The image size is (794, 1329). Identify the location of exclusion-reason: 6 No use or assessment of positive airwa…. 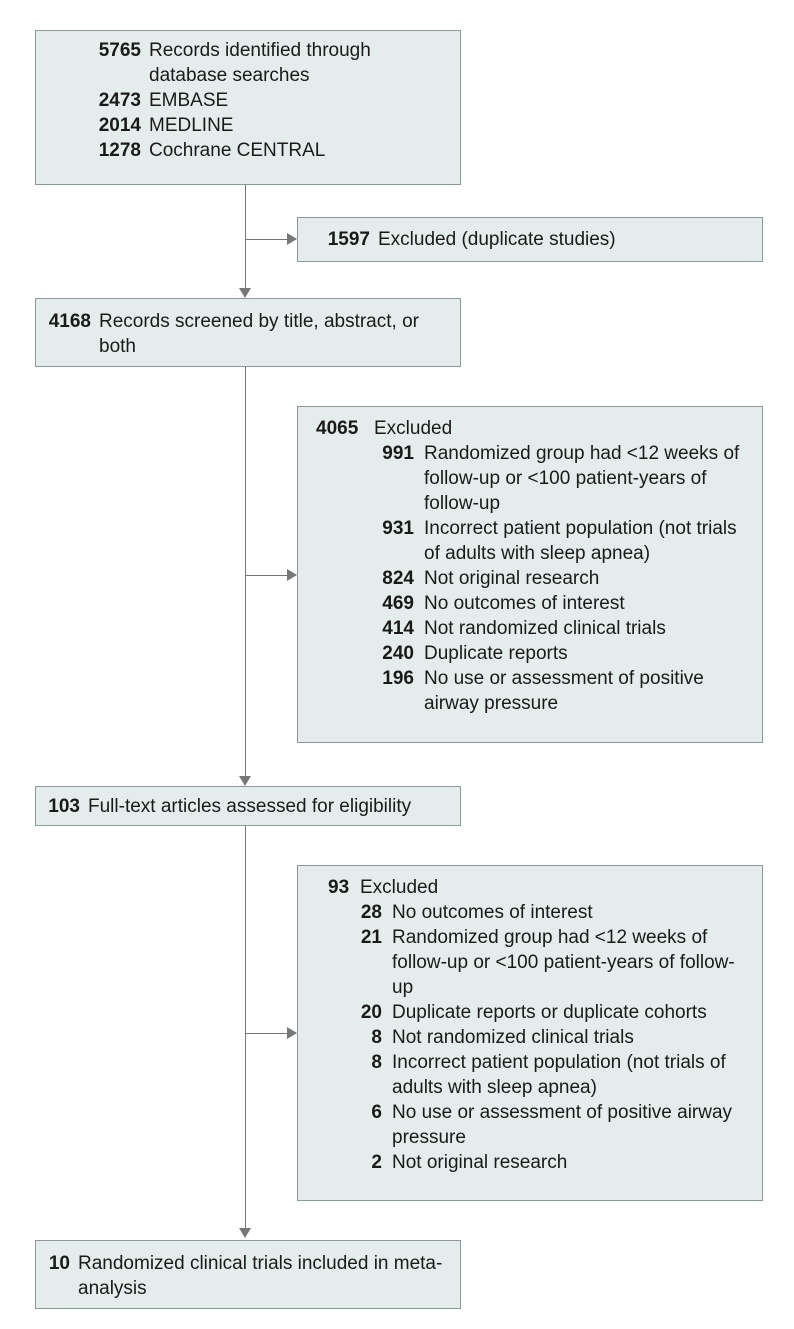
(530, 1125).